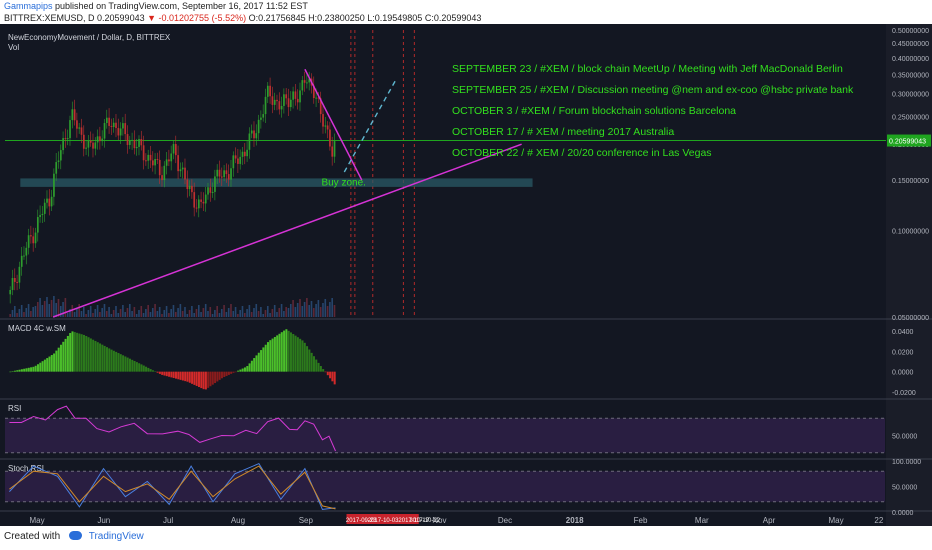 This screenshot has width=932, height=550. What do you see at coordinates (333, 124) in the screenshot?
I see `trendline-resistance` at bounding box center [333, 124].